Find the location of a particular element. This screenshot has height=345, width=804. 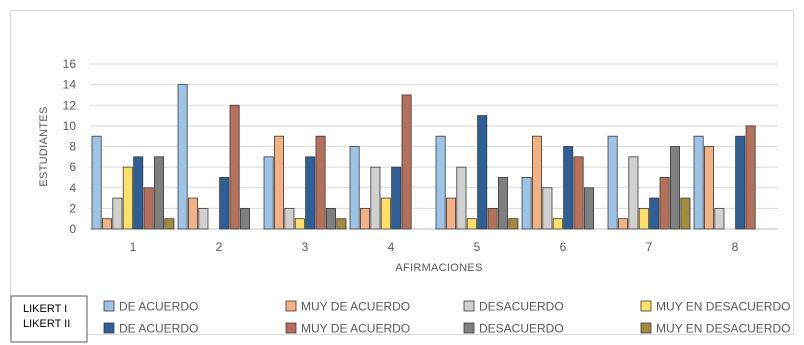

y-tick-labels: 0 2 4 6 8 10 12 14 16 is located at coordinates (70, 146).